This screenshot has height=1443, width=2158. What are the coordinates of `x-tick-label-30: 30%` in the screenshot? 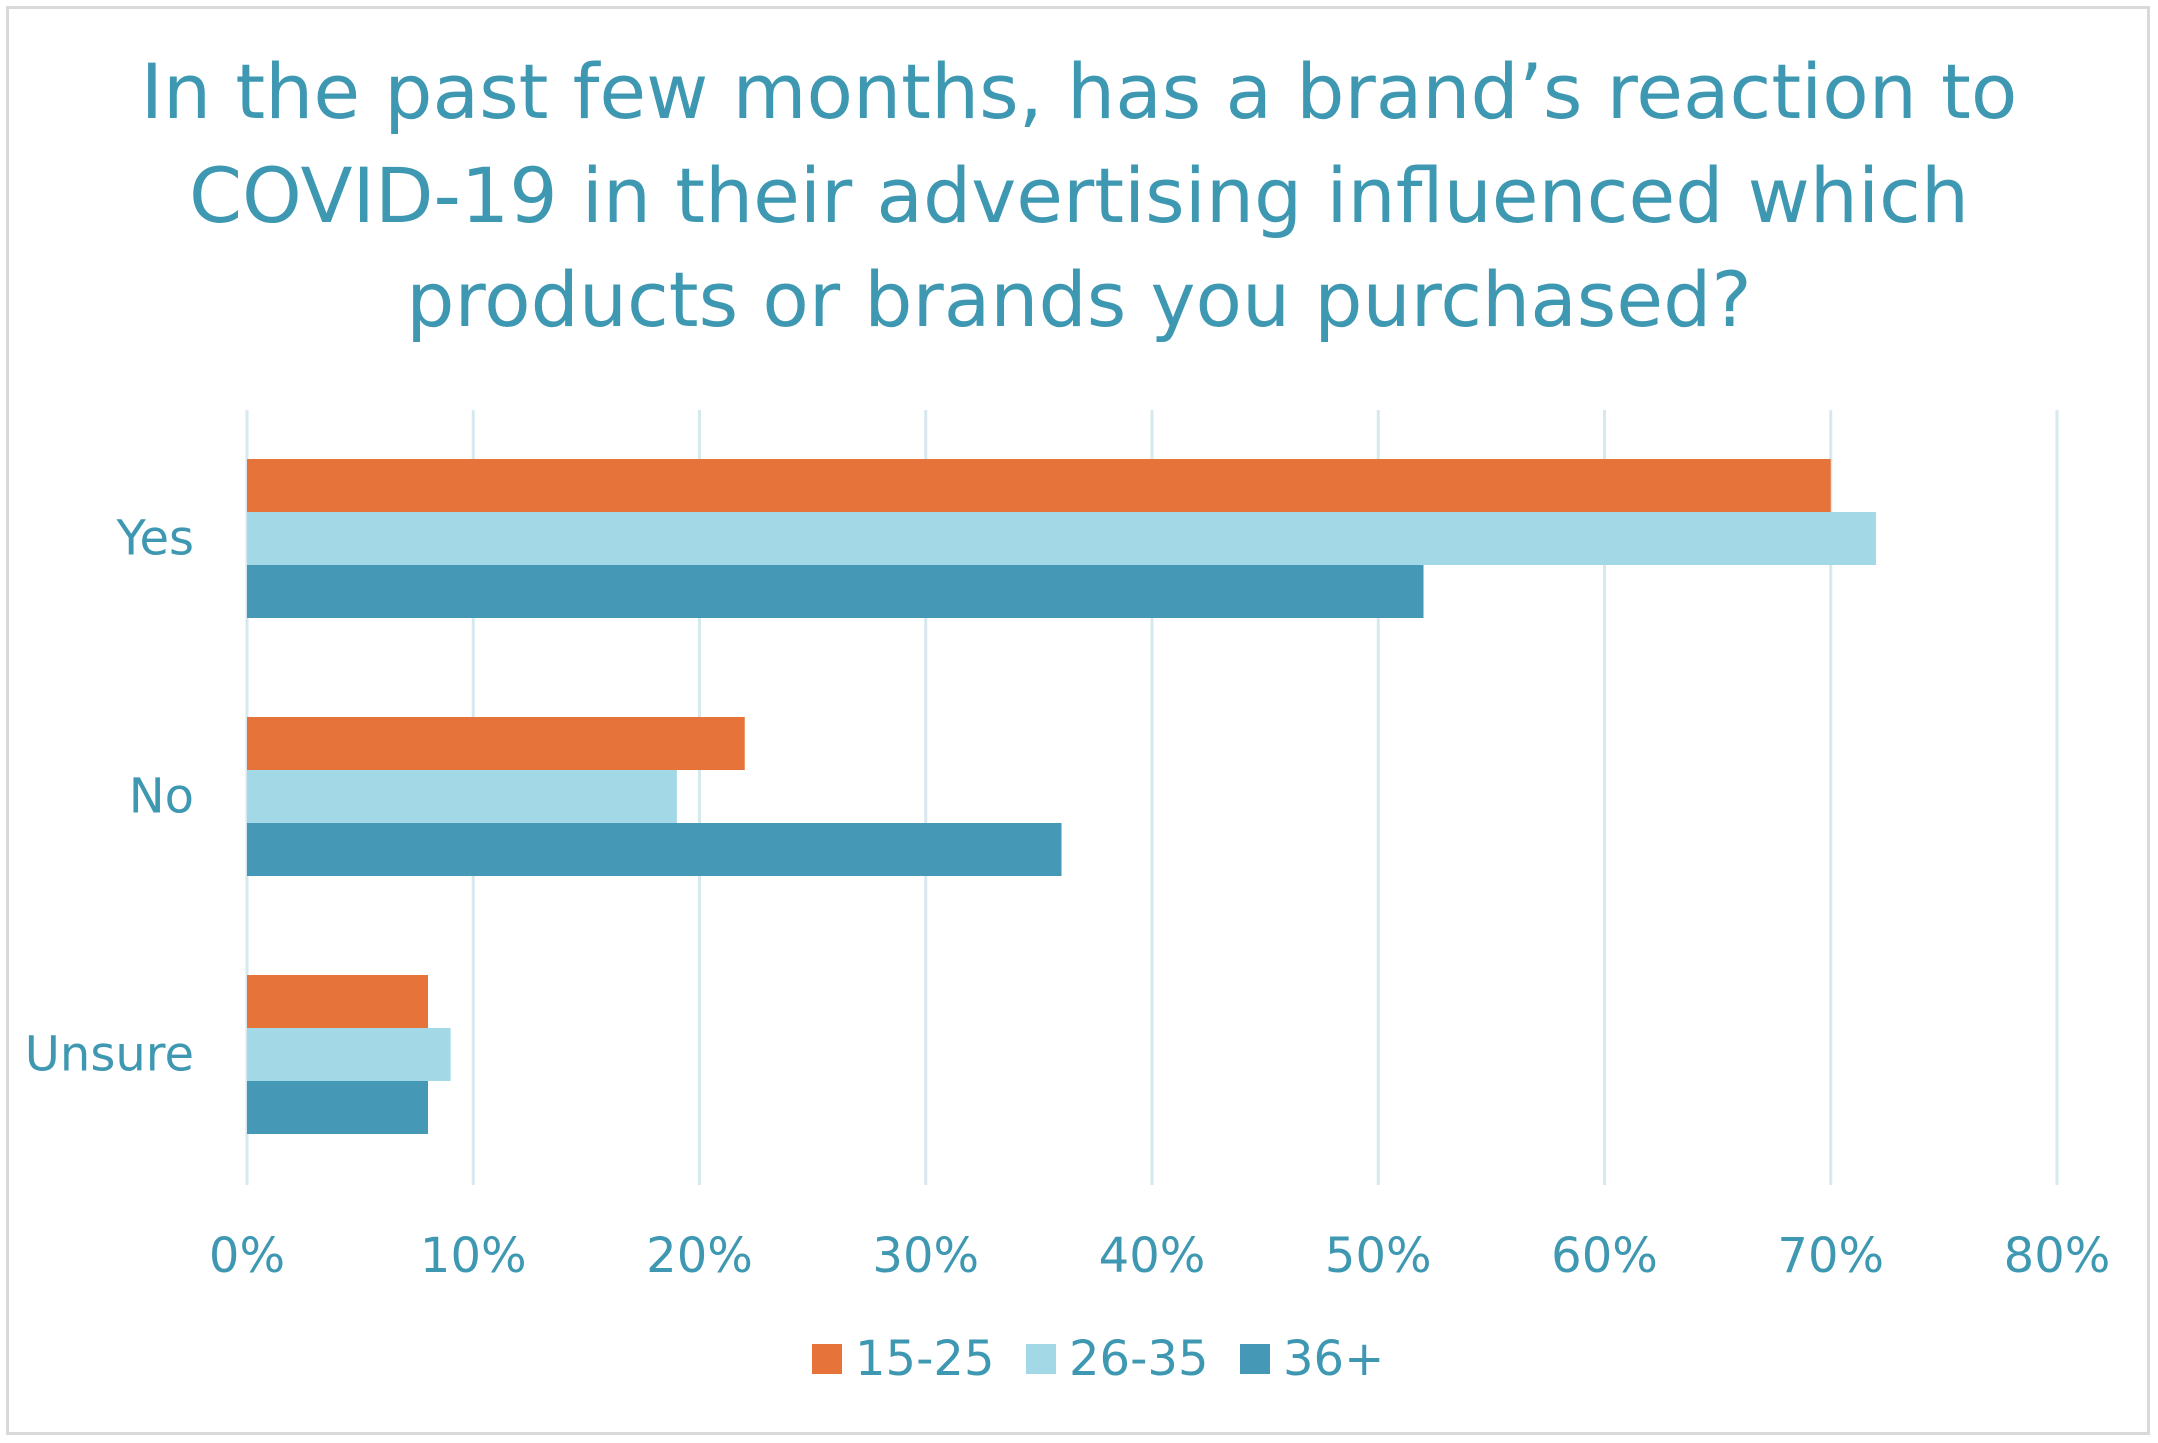 It's located at (925, 1256).